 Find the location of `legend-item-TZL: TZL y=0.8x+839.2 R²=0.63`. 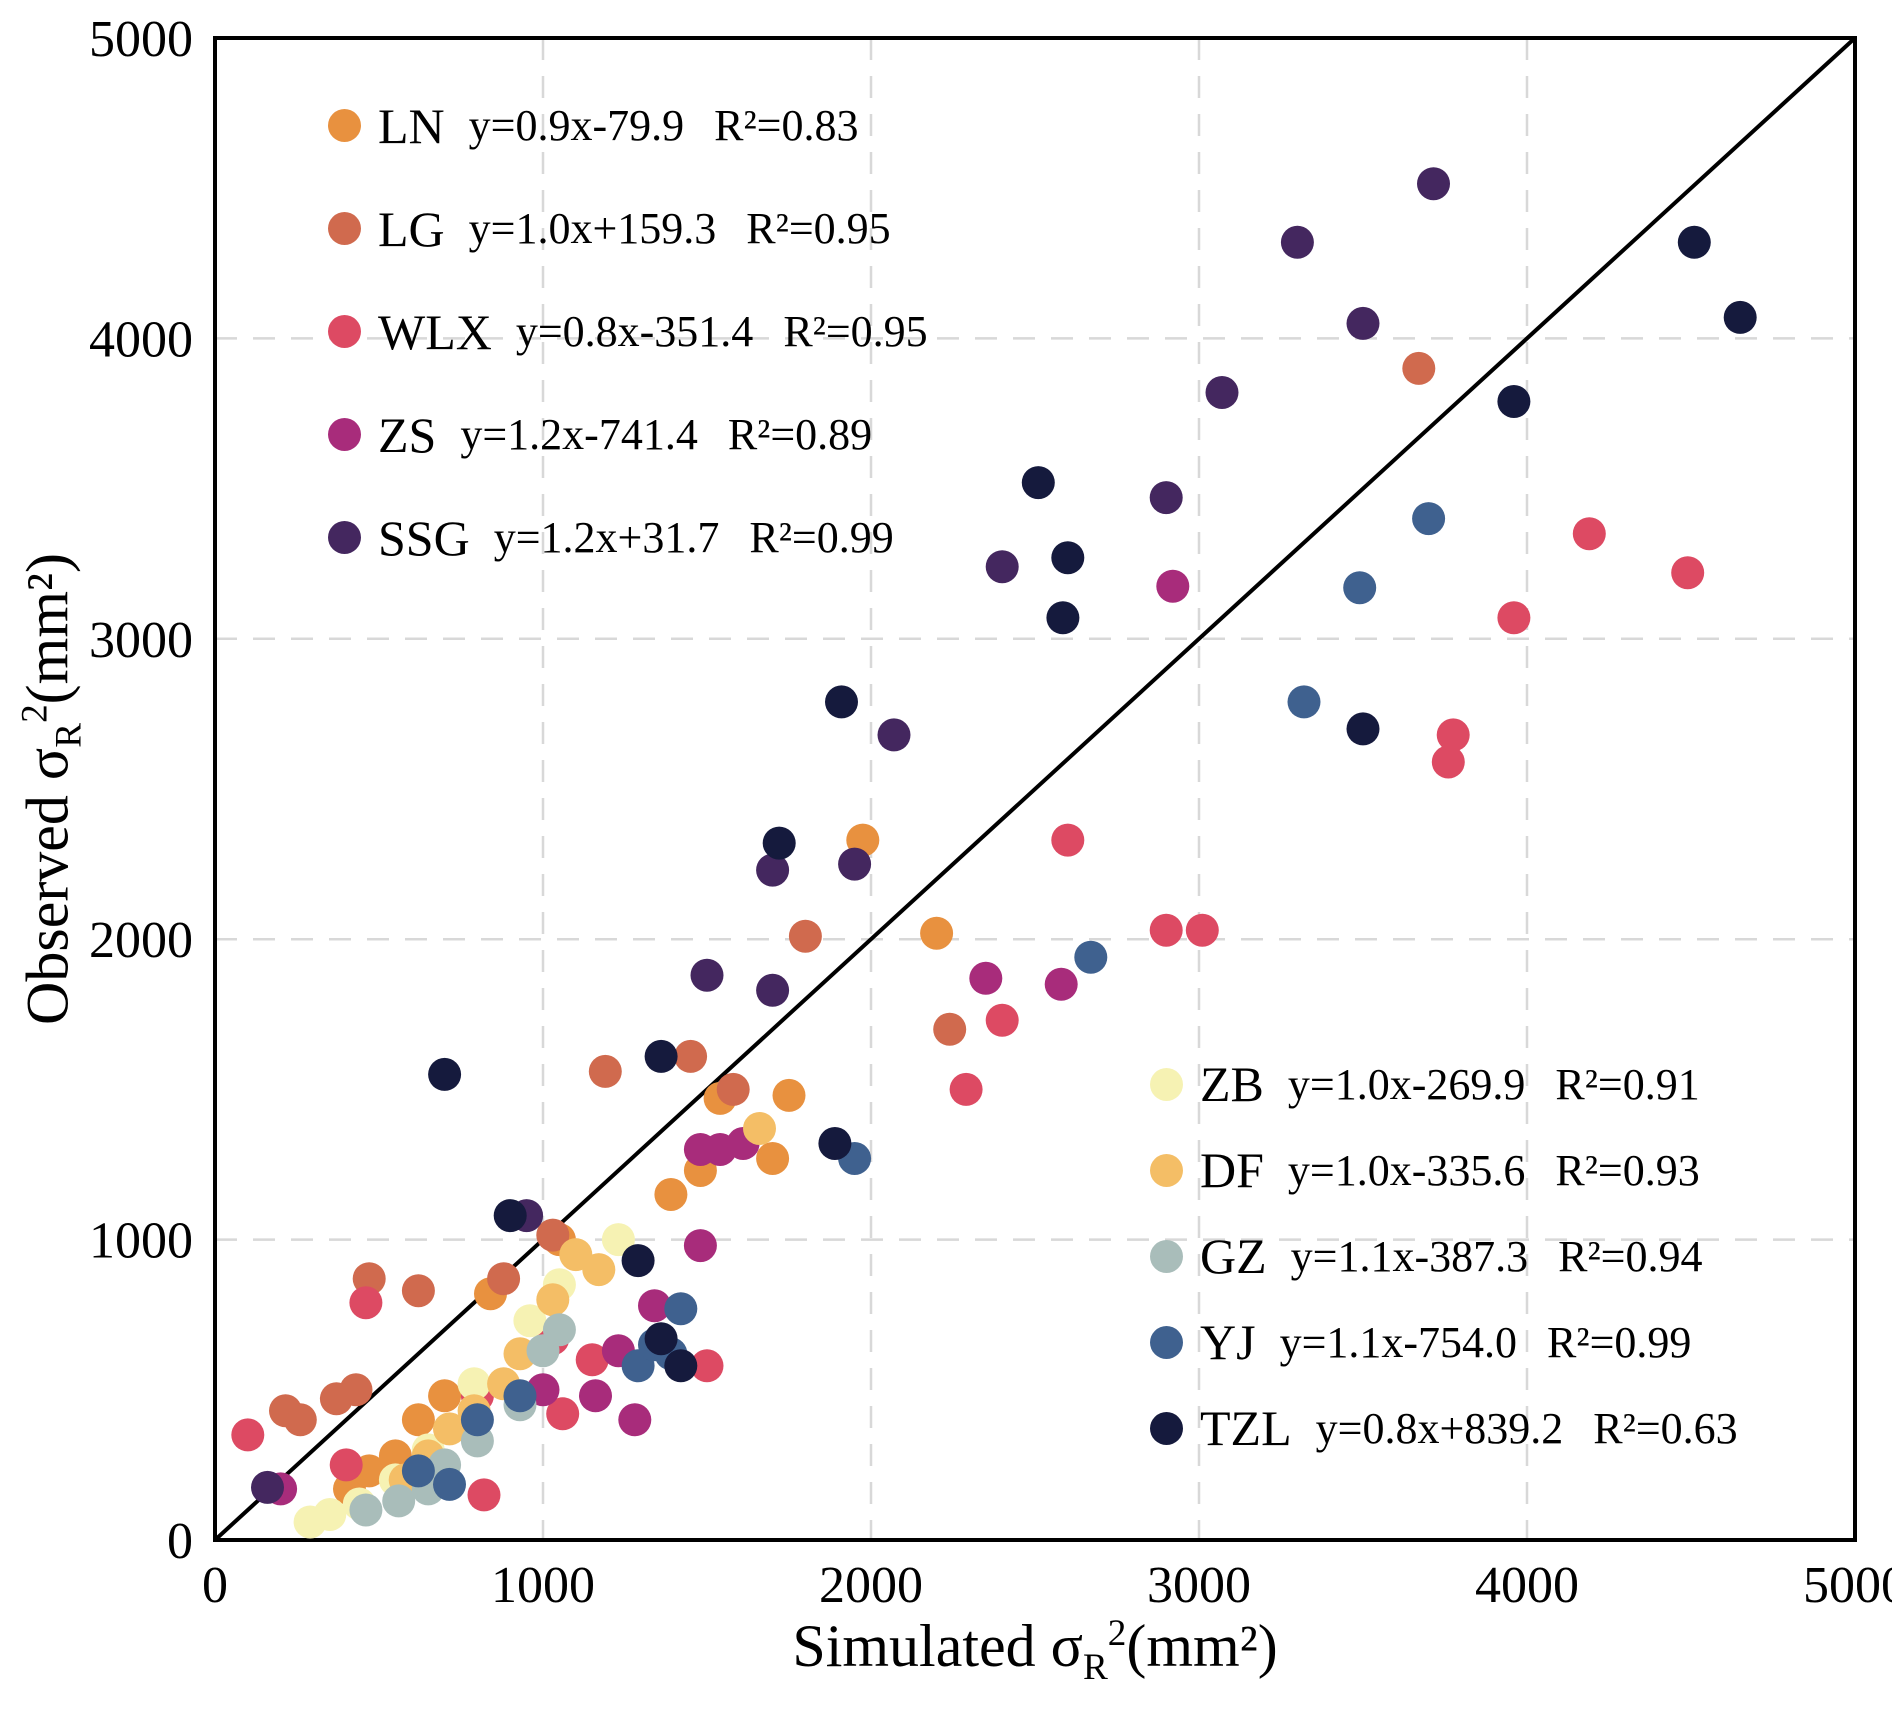

legend-item-TZL: TZL y=0.8x+839.2 R²=0.63 is located at coordinates (1444, 1428).